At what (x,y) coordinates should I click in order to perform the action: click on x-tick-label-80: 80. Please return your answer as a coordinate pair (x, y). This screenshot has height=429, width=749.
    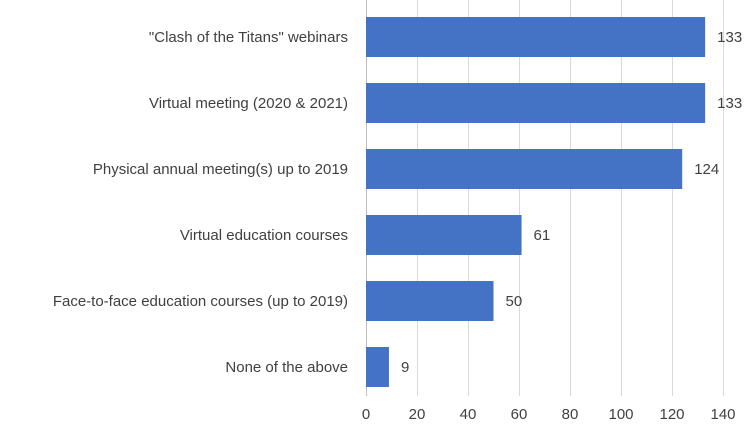
    Looking at the image, I should click on (570, 414).